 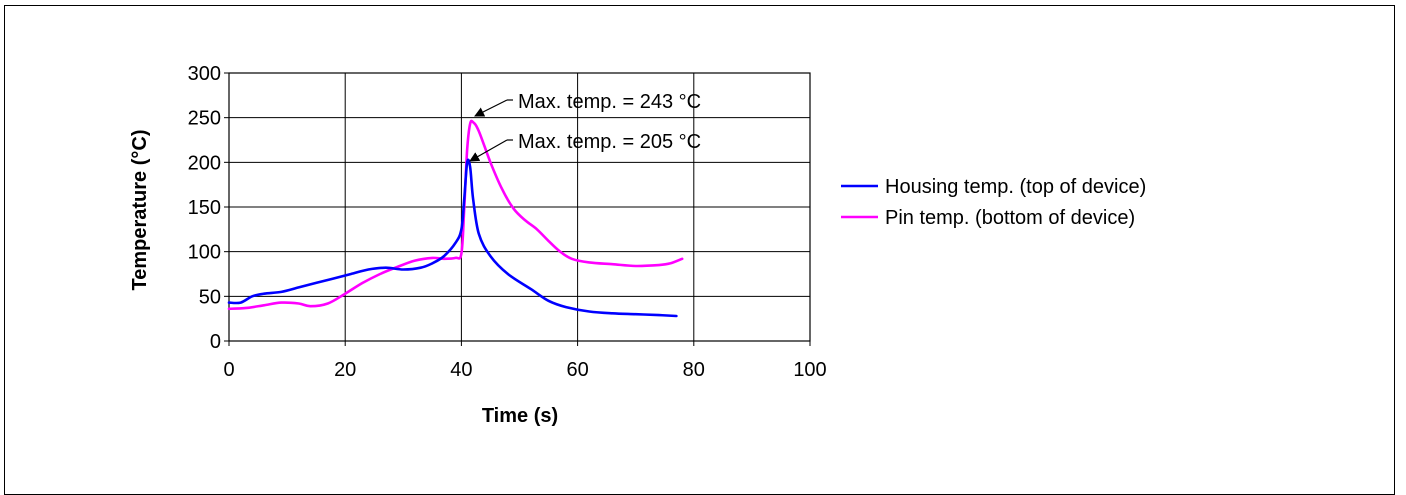 I want to click on x-tick-label: 100, so click(x=809, y=370).